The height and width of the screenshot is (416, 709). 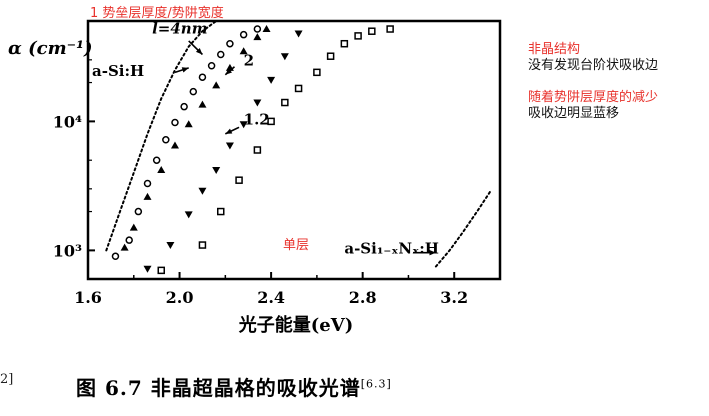 What do you see at coordinates (67, 121) in the screenshot?
I see `y-tick-label: 10⁴` at bounding box center [67, 121].